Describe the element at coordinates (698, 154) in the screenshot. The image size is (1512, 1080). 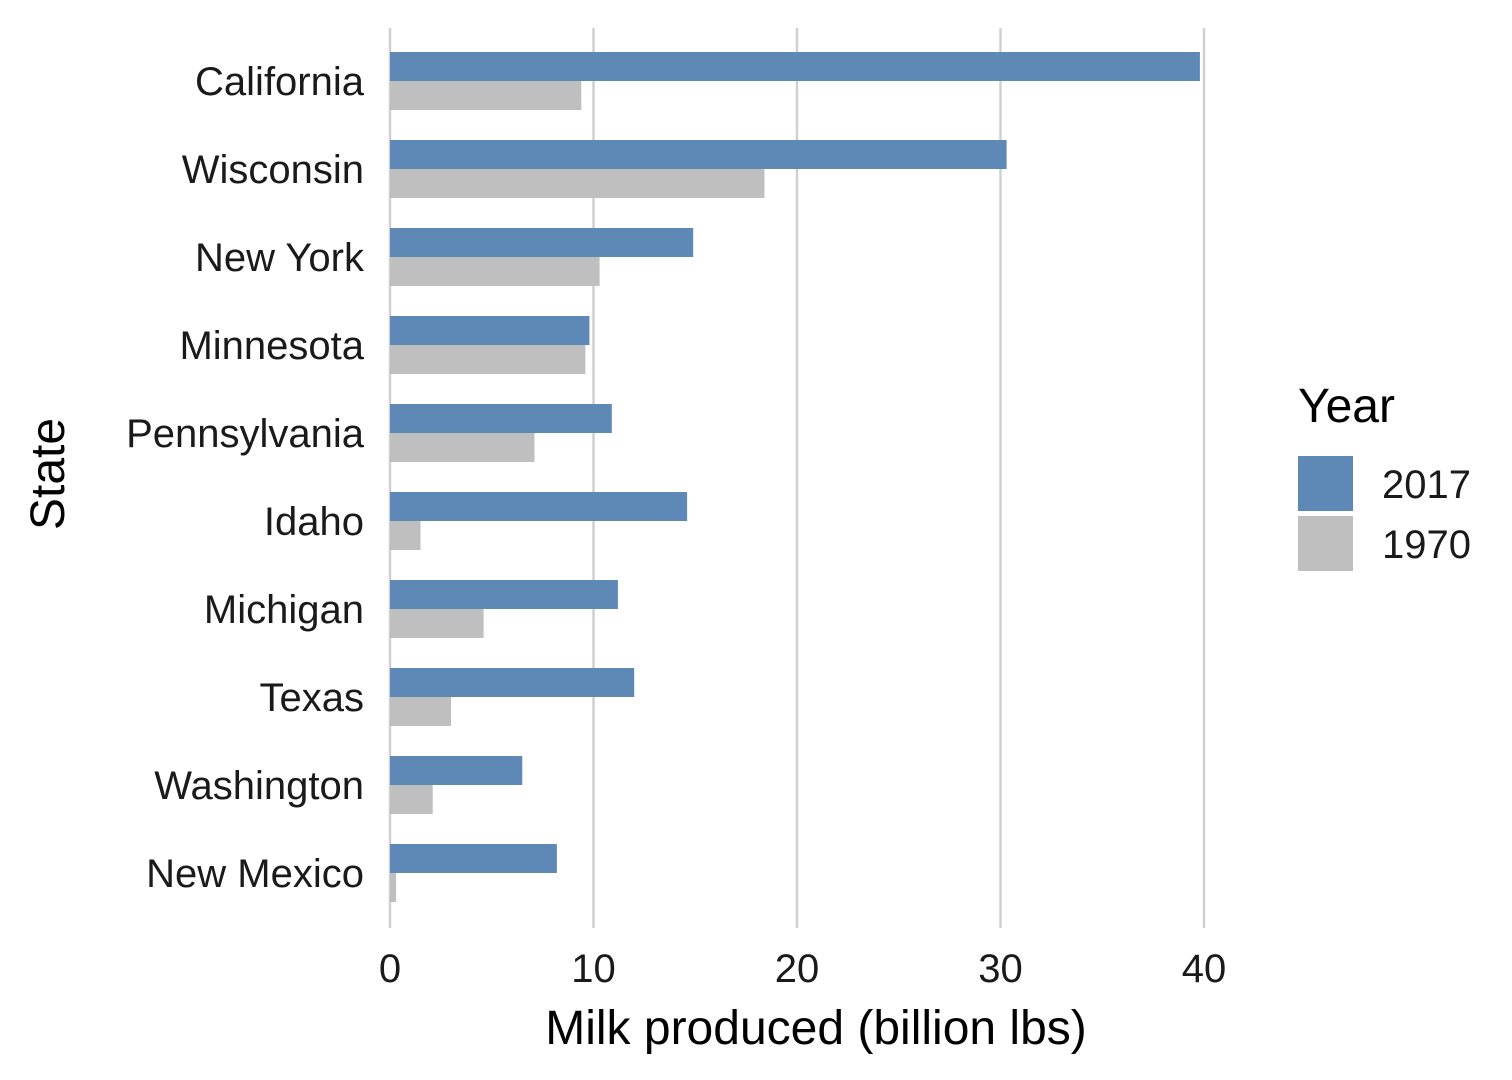
I see `bar-2017-wisconsin` at that location.